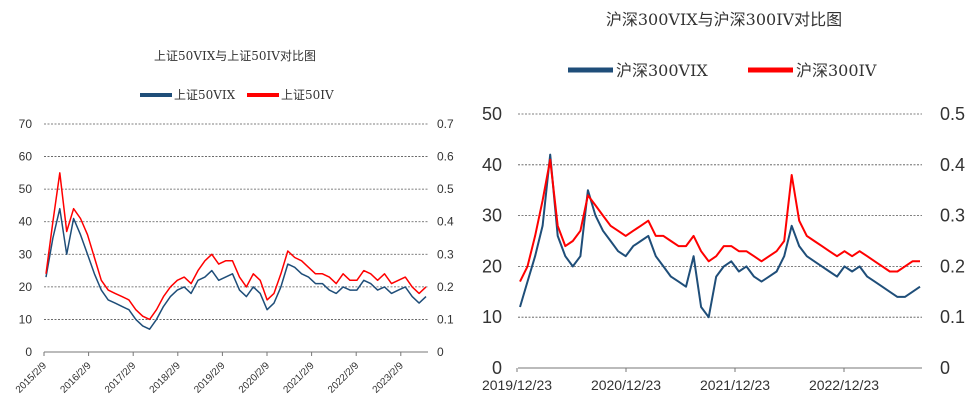  Describe the element at coordinates (952, 165) in the screenshot. I see `right-y-right-tick: 0.4` at that location.